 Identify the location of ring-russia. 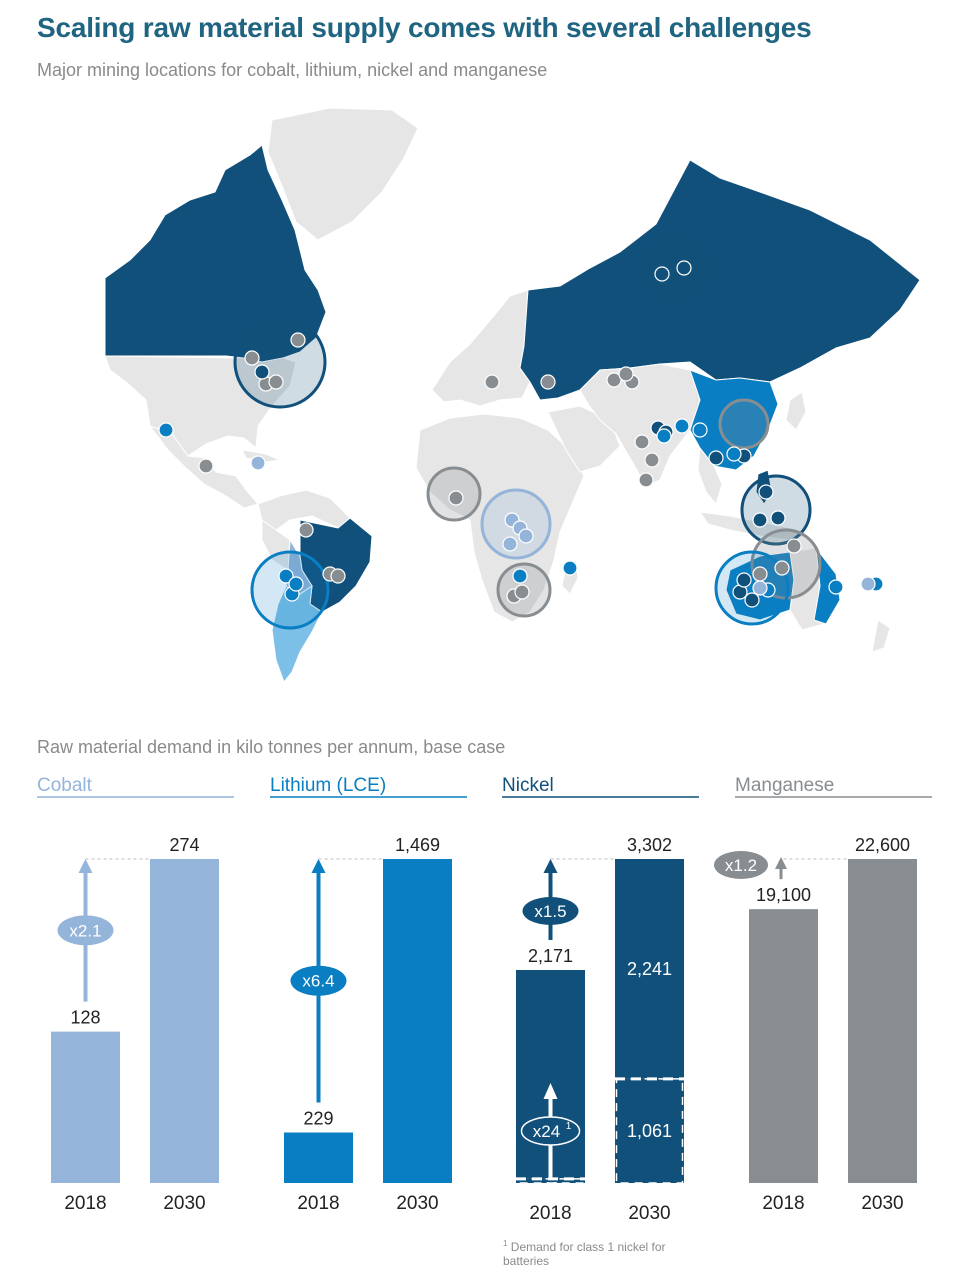
(676, 268).